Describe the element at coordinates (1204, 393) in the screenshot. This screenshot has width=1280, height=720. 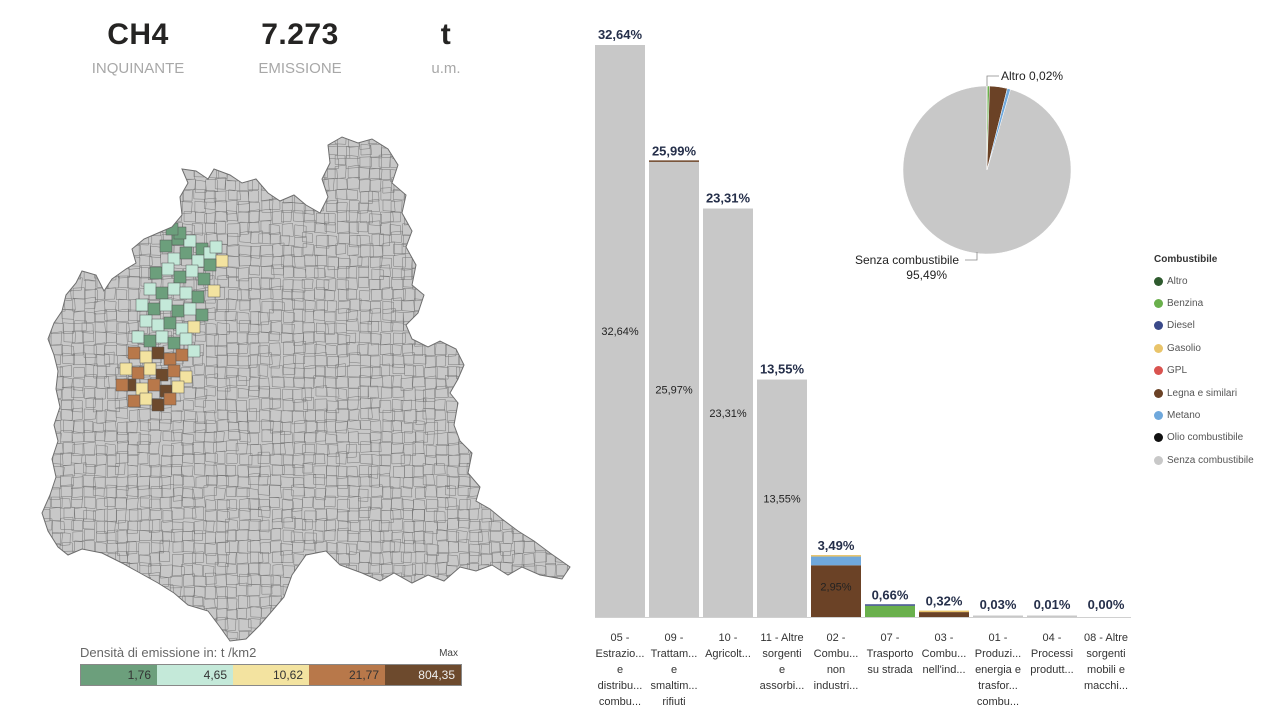
I see `legend-item-legna: Legna e similari` at that location.